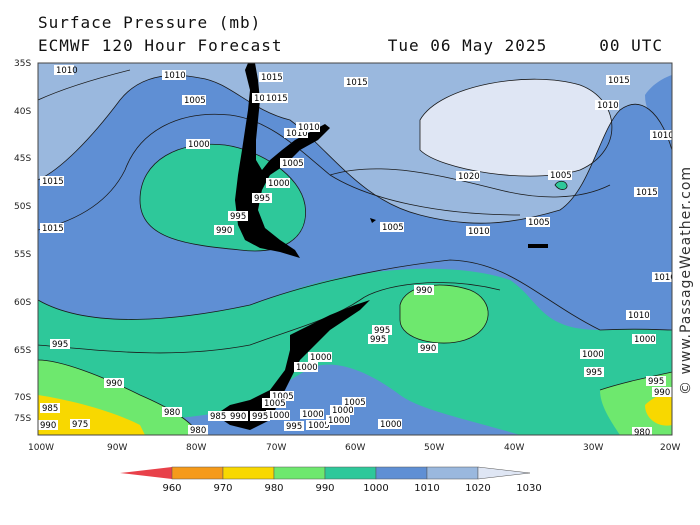  What do you see at coordinates (561, 185) in the screenshot?
I see `field-small-low` at bounding box center [561, 185].